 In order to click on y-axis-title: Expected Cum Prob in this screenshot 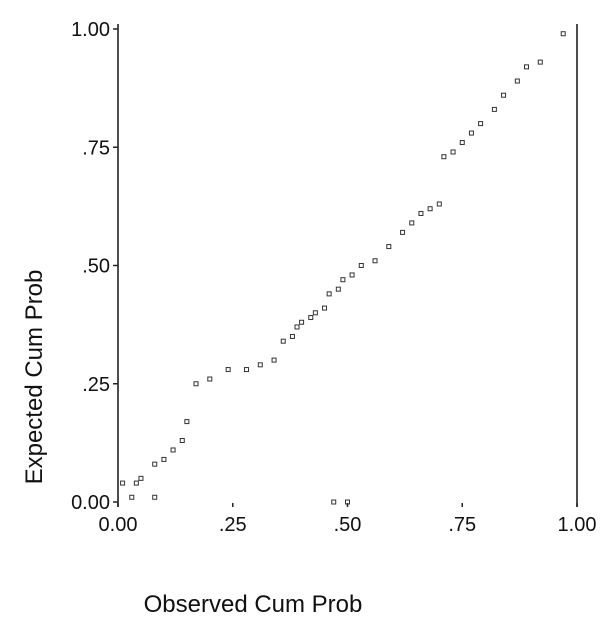, I will do `click(34, 377)`.